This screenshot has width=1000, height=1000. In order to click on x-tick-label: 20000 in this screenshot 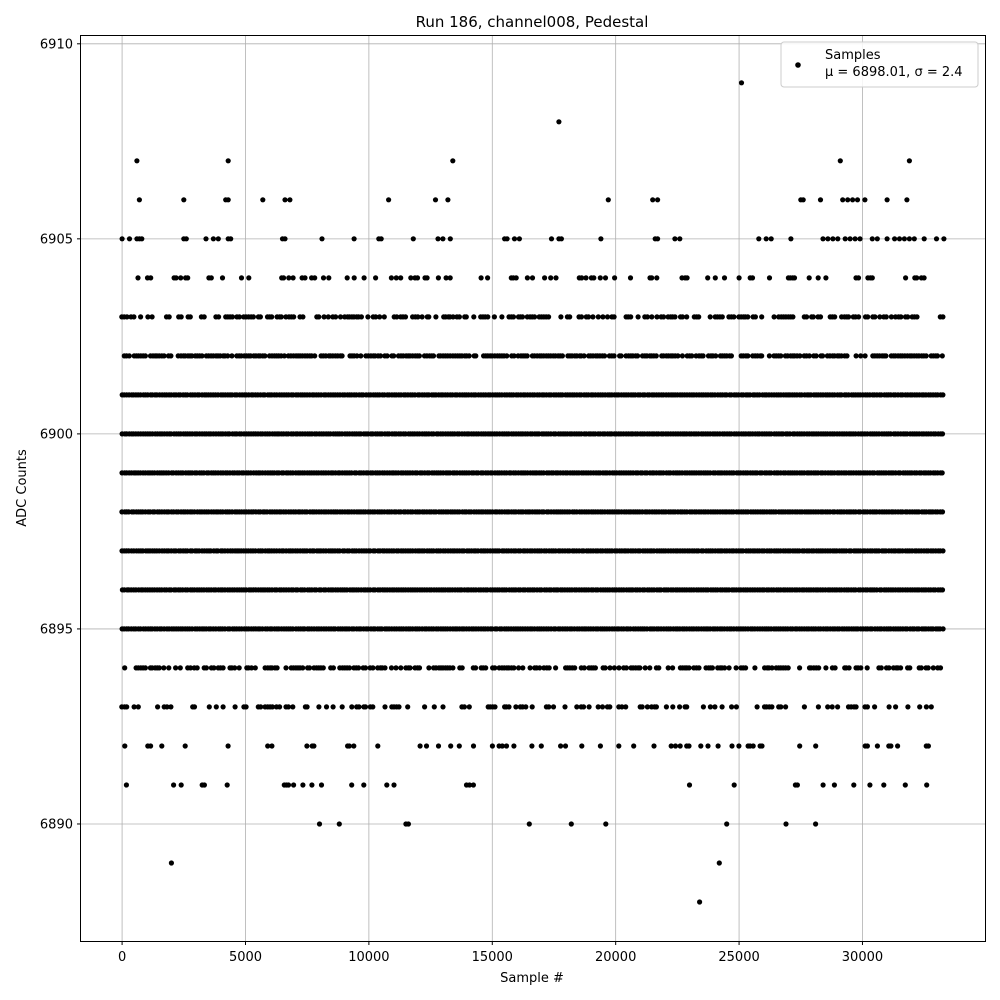, I will do `click(615, 957)`.